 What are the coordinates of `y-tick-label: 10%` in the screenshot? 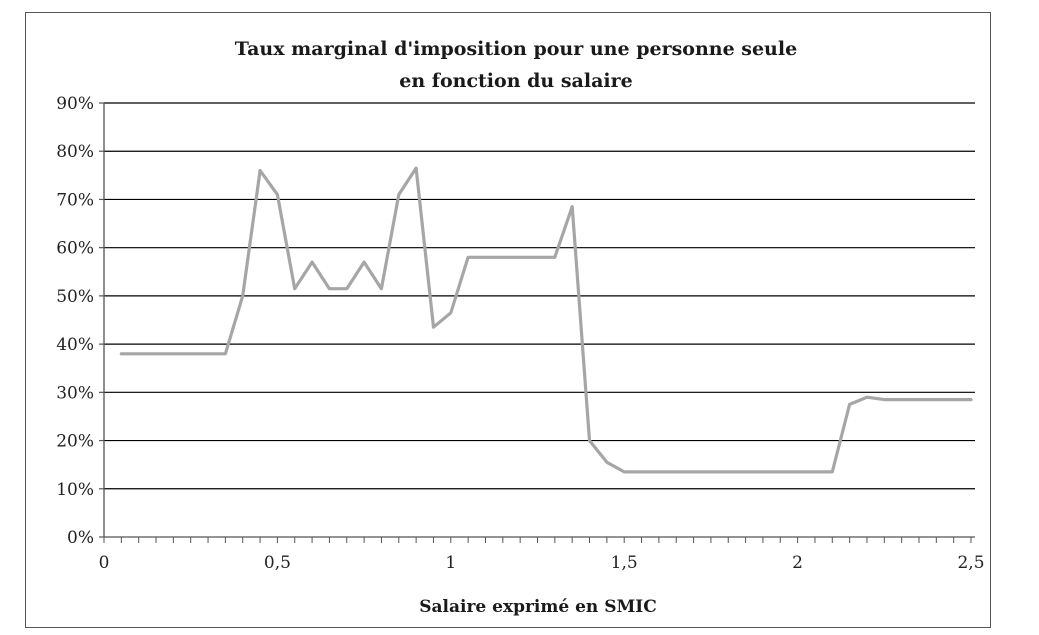 It's located at (75, 490).